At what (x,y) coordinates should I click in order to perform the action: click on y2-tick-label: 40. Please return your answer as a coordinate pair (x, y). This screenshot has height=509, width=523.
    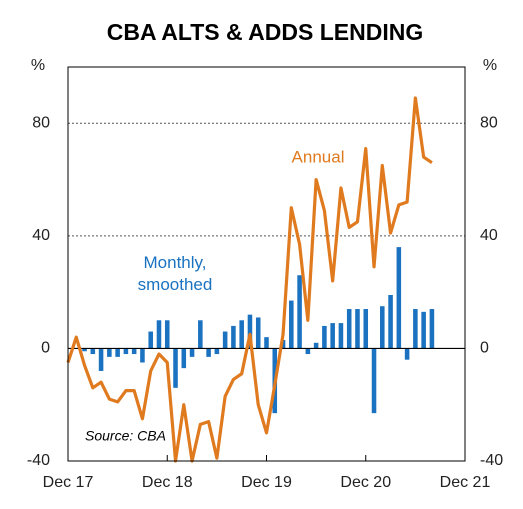
    Looking at the image, I should click on (489, 235).